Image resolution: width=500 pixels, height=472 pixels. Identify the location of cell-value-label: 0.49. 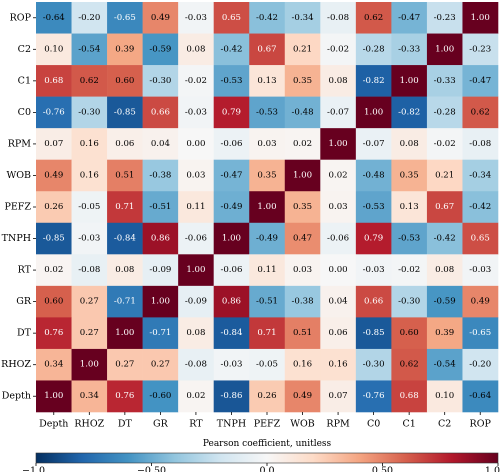
(480, 302).